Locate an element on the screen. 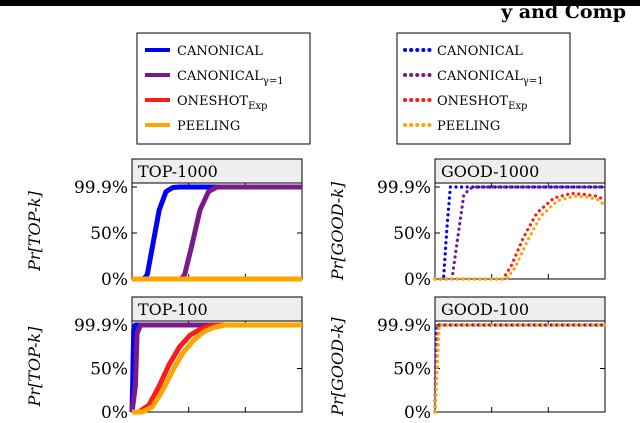 The width and height of the screenshot is (640, 423). chart-top-100: TOP-100 99.9% 50% 0% Pr[TOP-k] is located at coordinates (164, 359).